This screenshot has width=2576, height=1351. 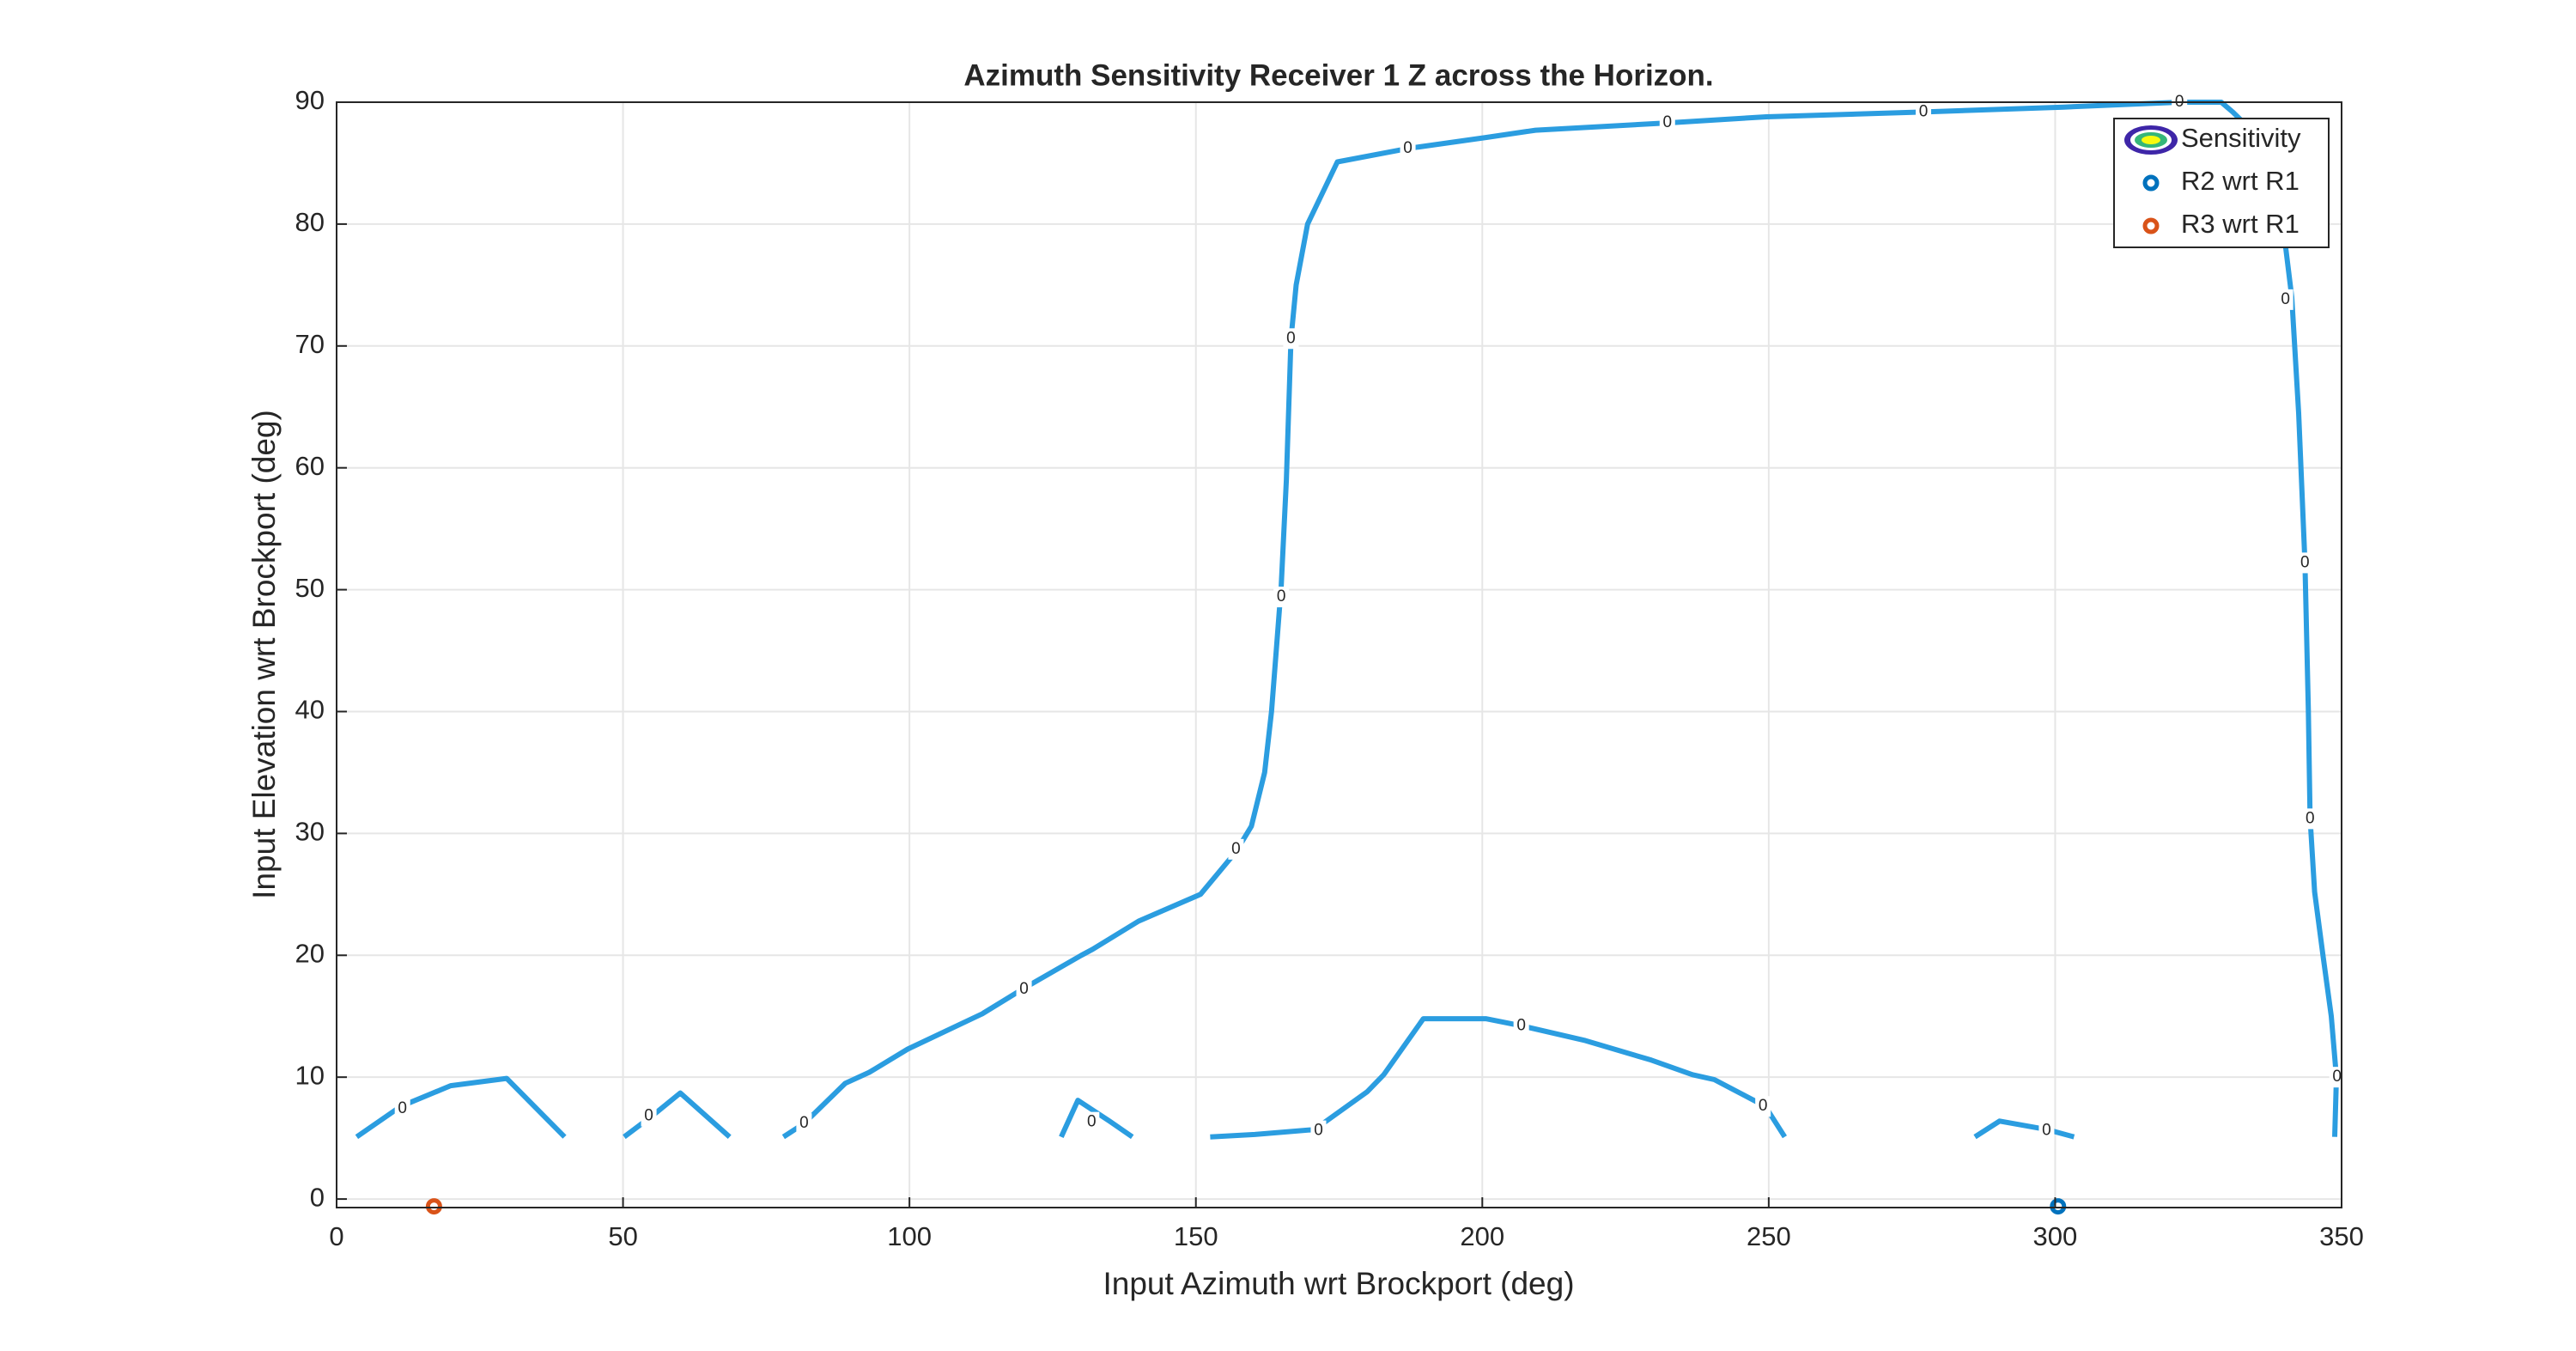 I want to click on y-tick-label: 70, so click(x=310, y=344).